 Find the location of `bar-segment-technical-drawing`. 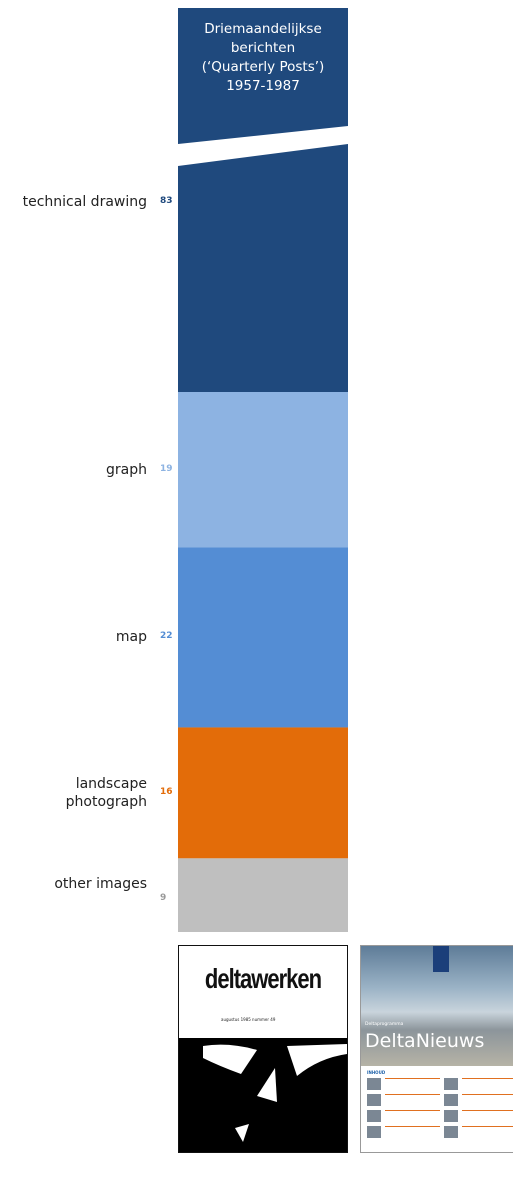

bar-segment-technical-drawing is located at coordinates (263, 268).